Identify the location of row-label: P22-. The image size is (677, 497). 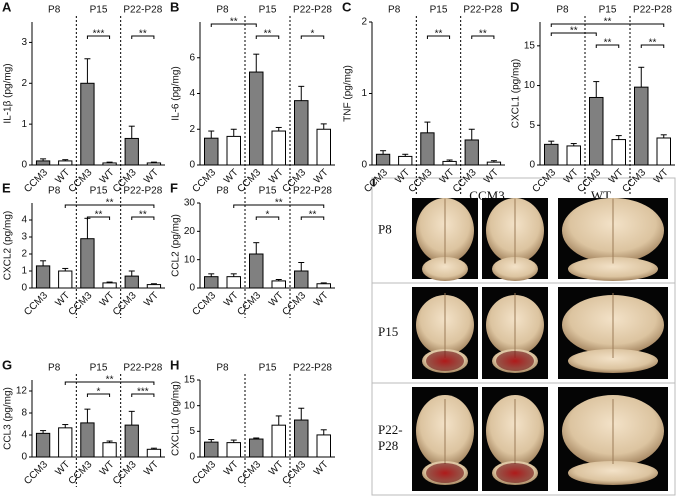
(390, 429).